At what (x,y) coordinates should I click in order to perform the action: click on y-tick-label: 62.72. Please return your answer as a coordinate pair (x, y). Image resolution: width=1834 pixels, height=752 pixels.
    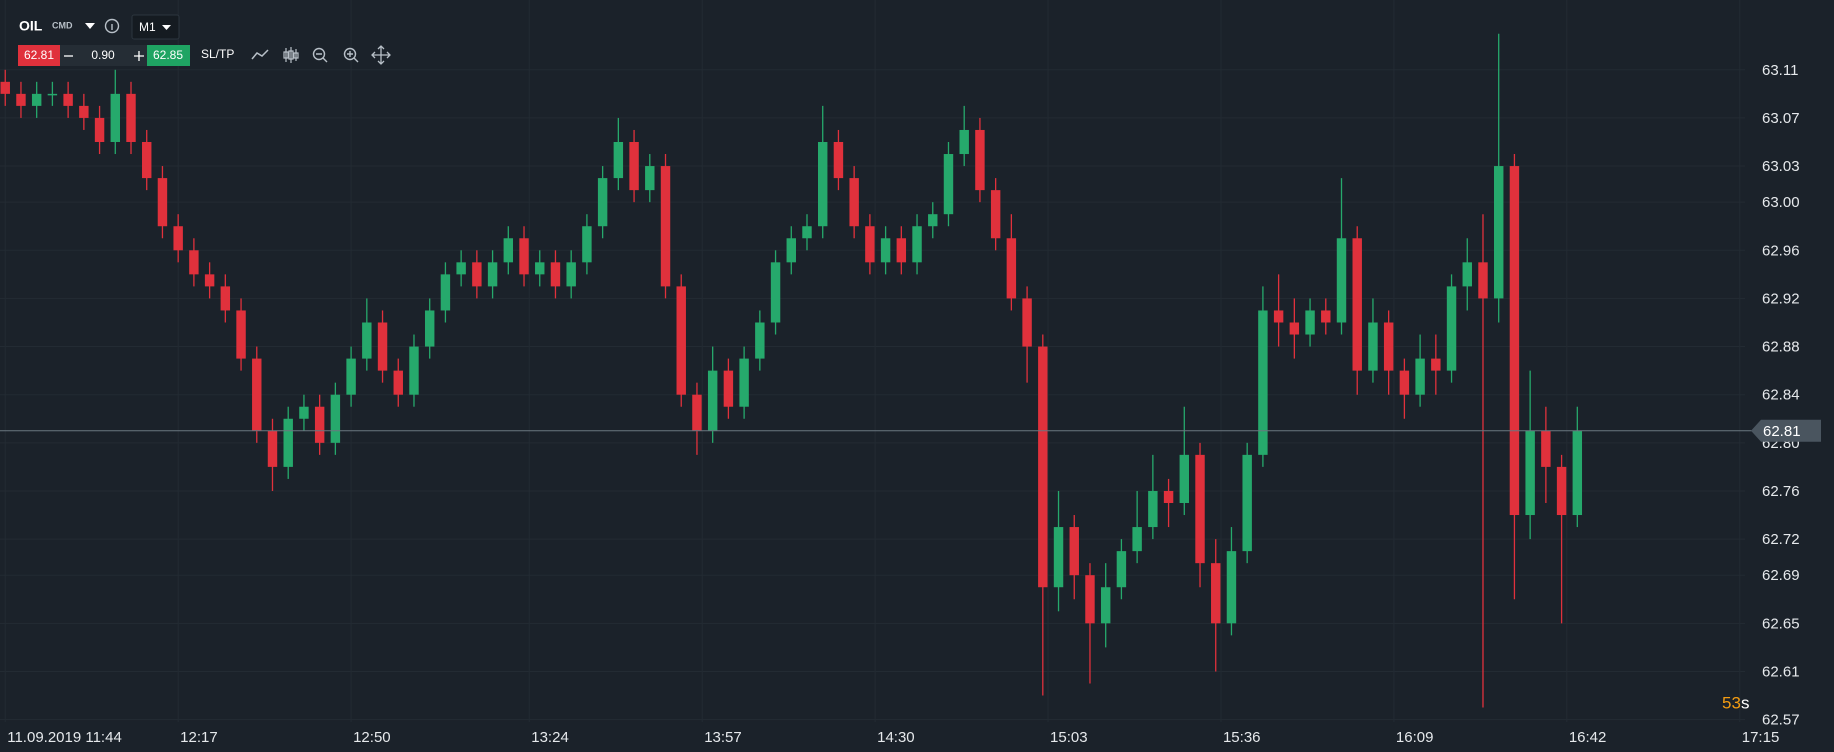
    Looking at the image, I should click on (1781, 539).